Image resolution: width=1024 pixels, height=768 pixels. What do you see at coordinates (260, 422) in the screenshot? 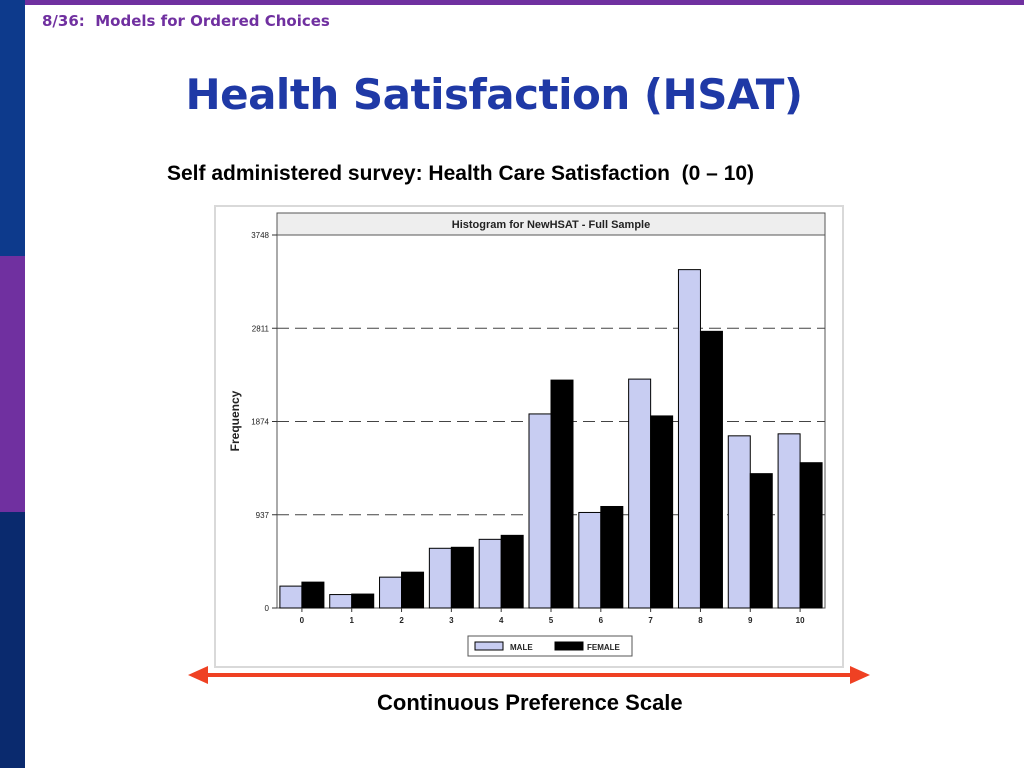
I see `y-tick-label: 1874` at bounding box center [260, 422].